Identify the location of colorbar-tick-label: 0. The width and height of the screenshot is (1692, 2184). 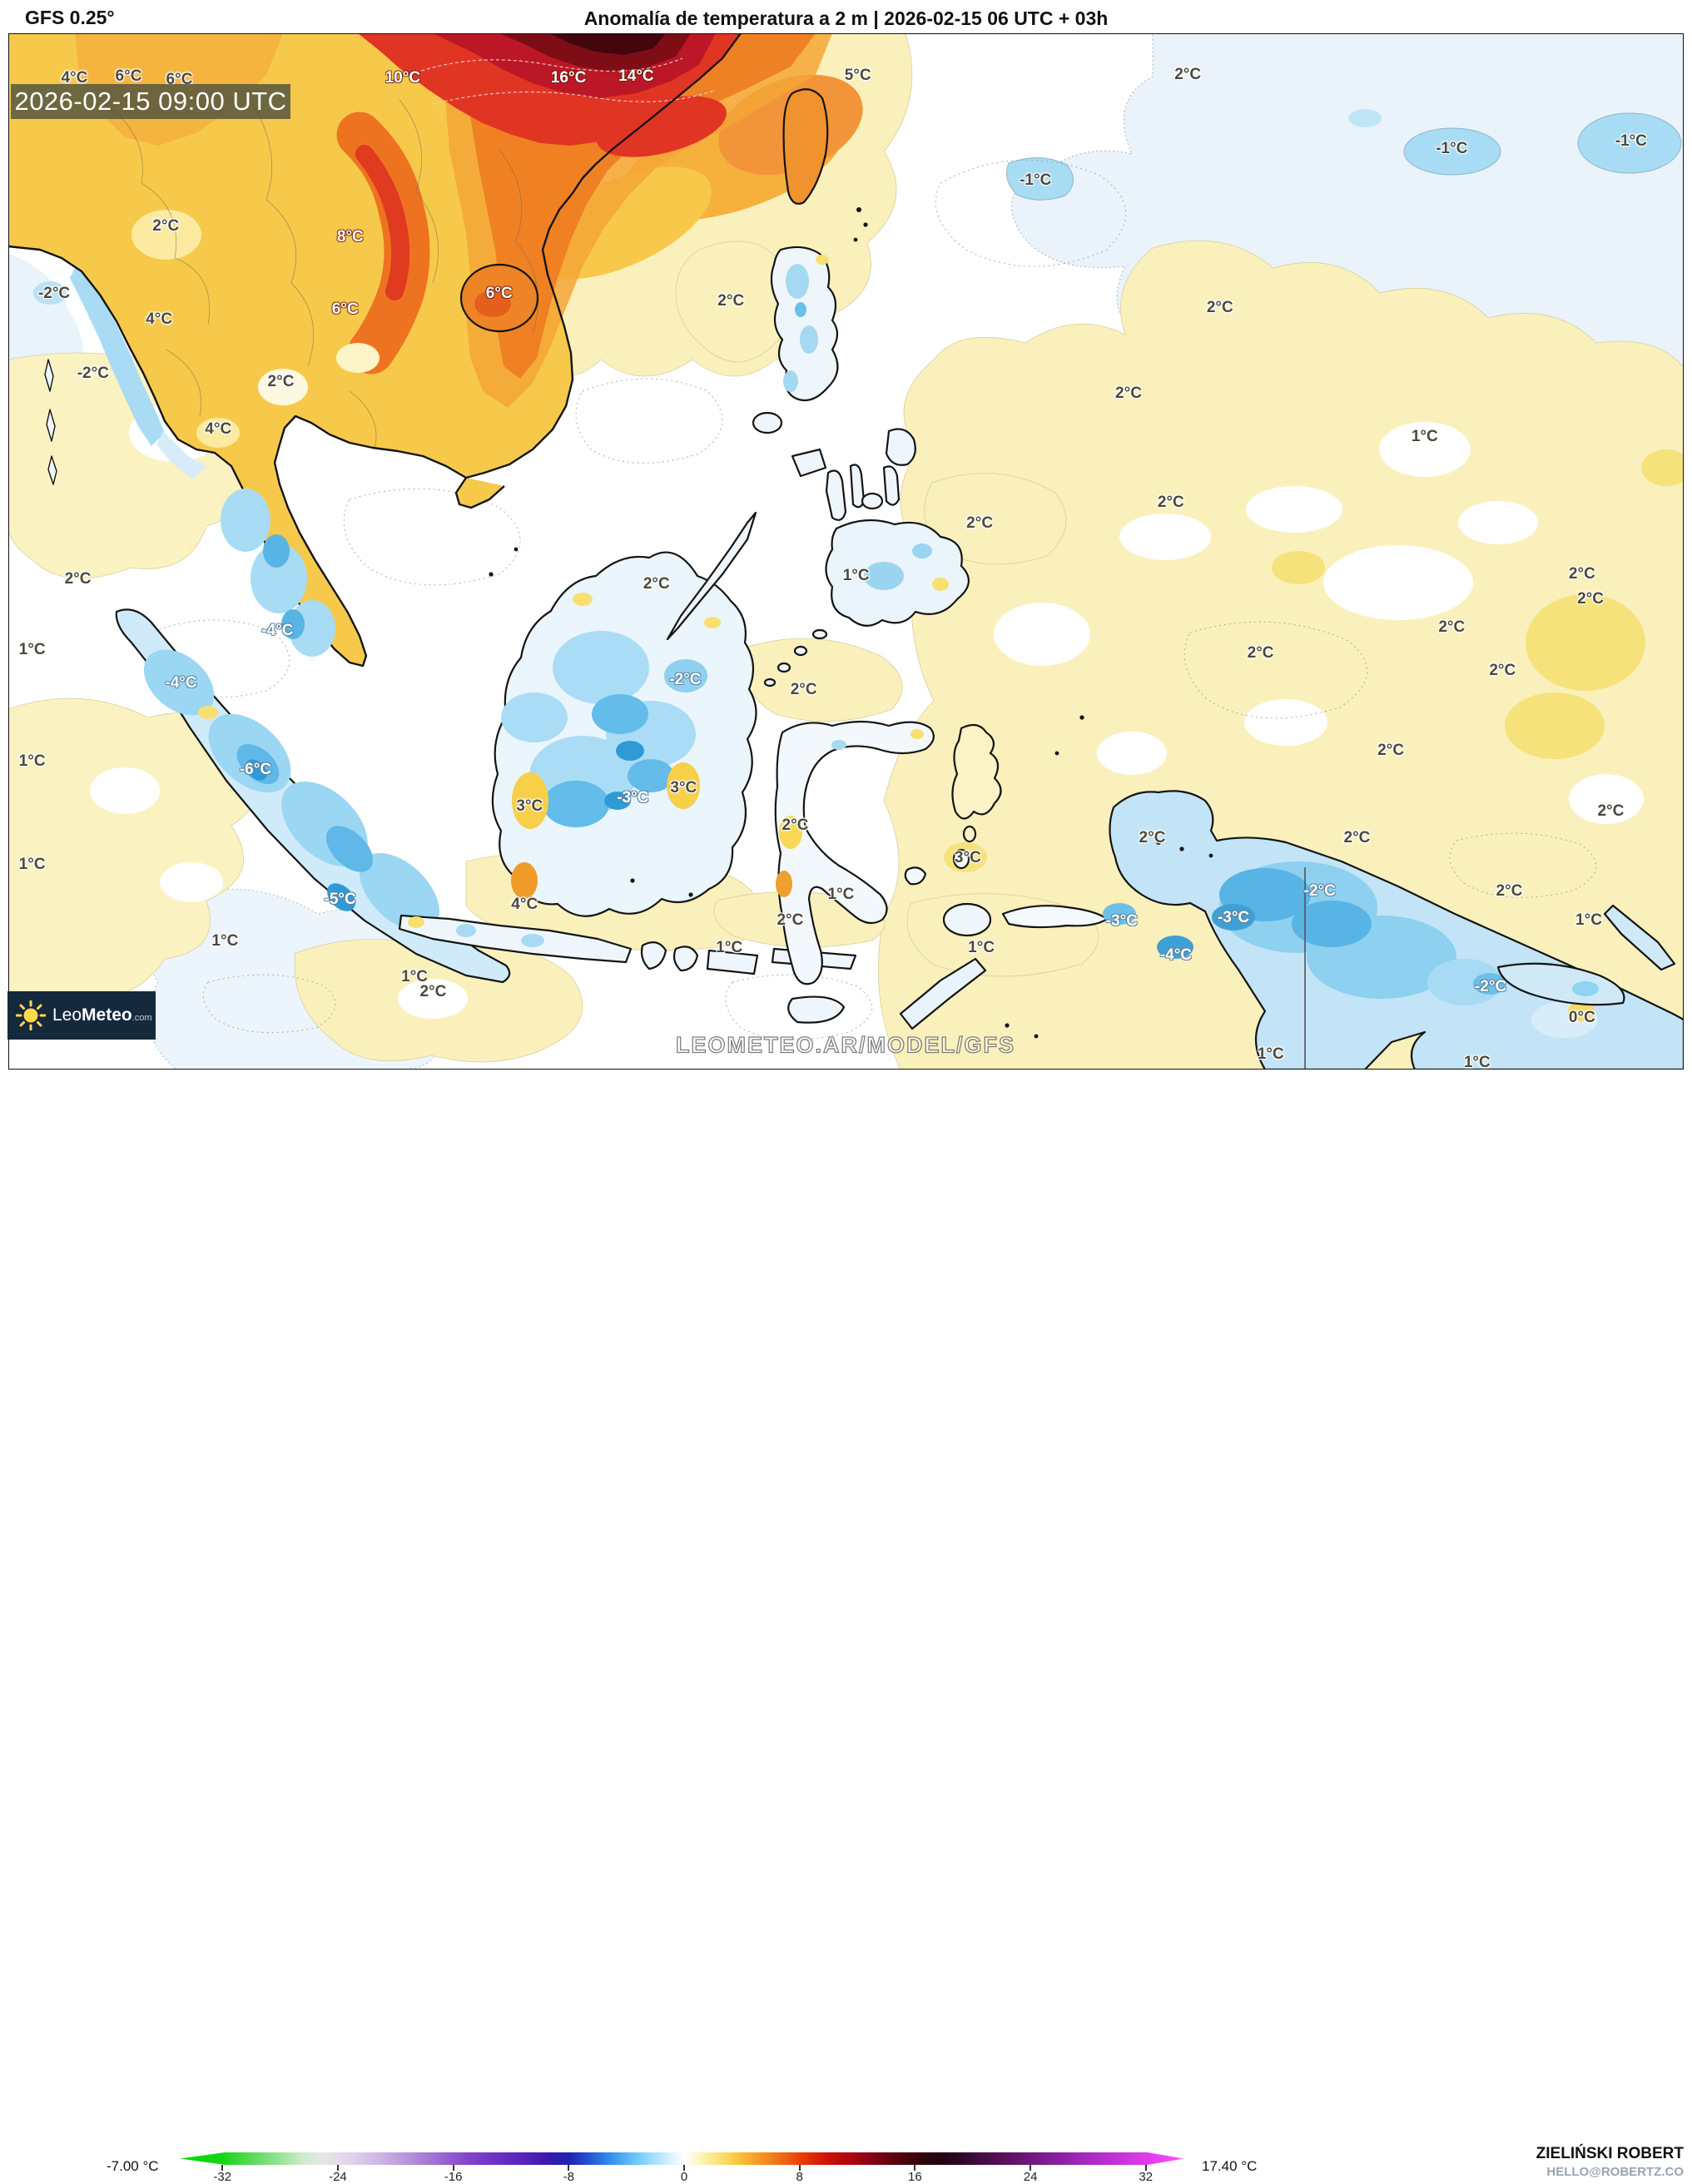
(684, 2177).